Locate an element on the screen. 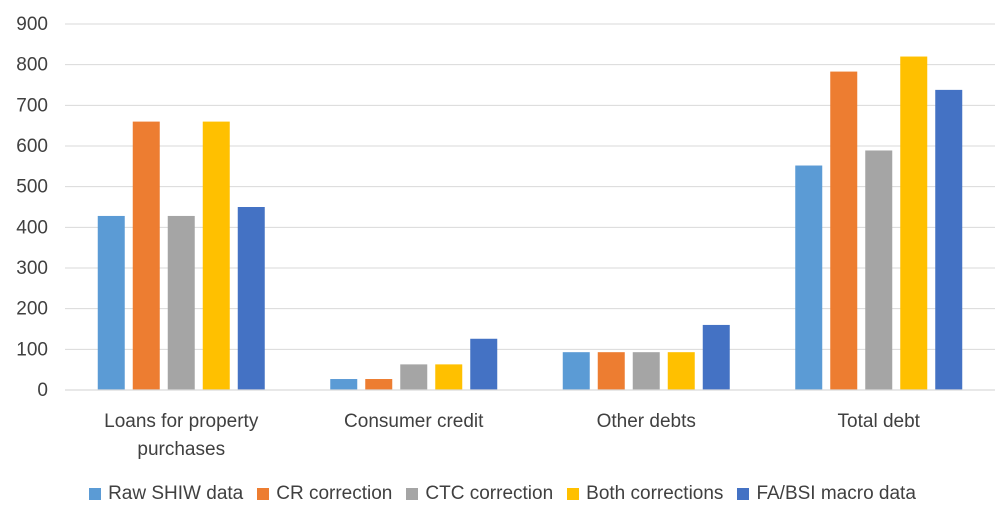  legend-label: FA/BSI macro data is located at coordinates (836, 493).